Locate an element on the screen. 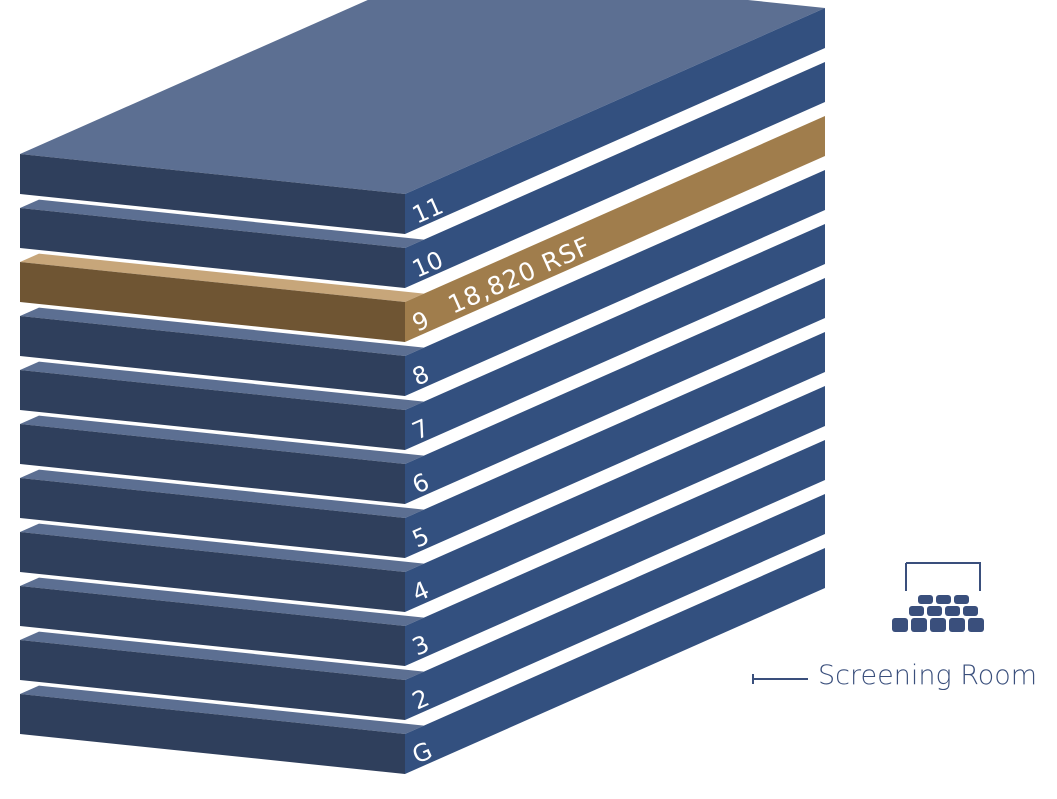 This screenshot has width=1057, height=799. screening-room-icon is located at coordinates (938, 597).